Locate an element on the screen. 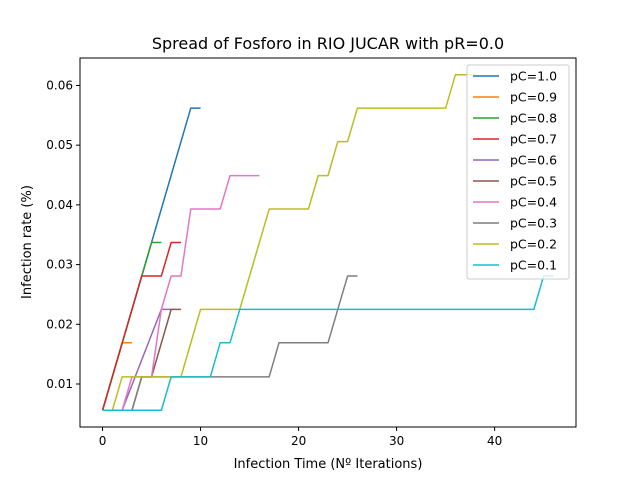 The height and width of the screenshot is (480, 640). x-axis-label: Infection Time (Nº Iterations) is located at coordinates (328, 464).